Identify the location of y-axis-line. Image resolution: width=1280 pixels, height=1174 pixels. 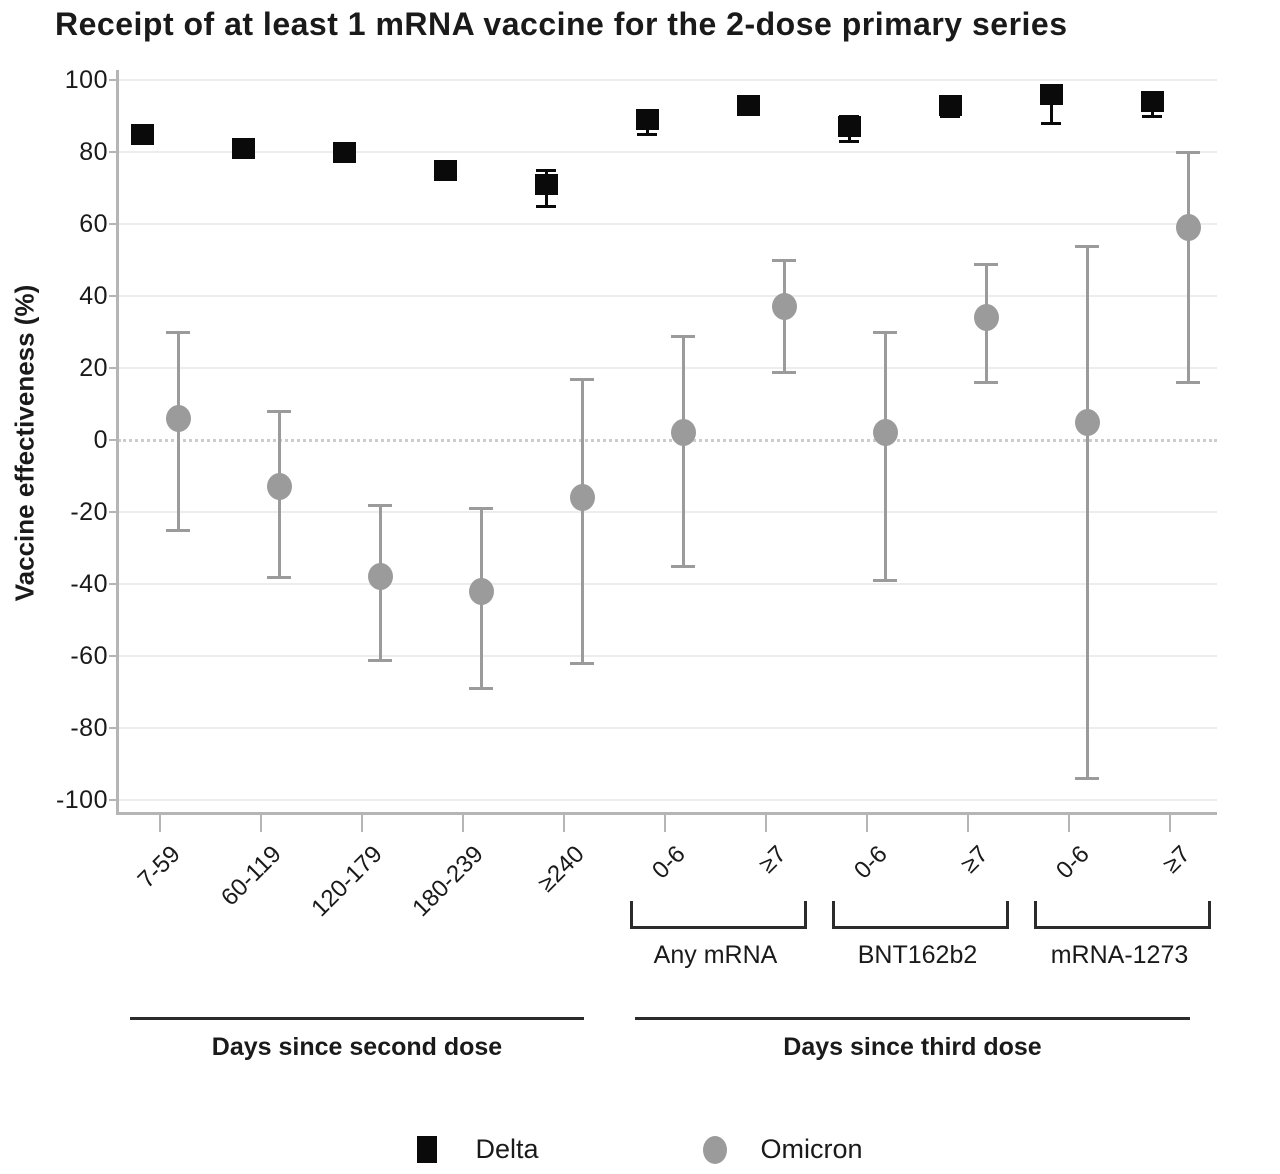
(117, 442).